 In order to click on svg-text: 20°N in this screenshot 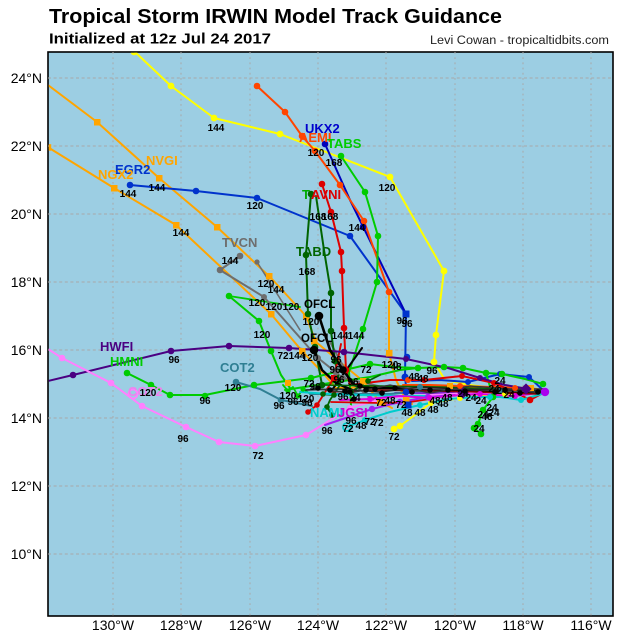, I will do `click(26, 214)`.